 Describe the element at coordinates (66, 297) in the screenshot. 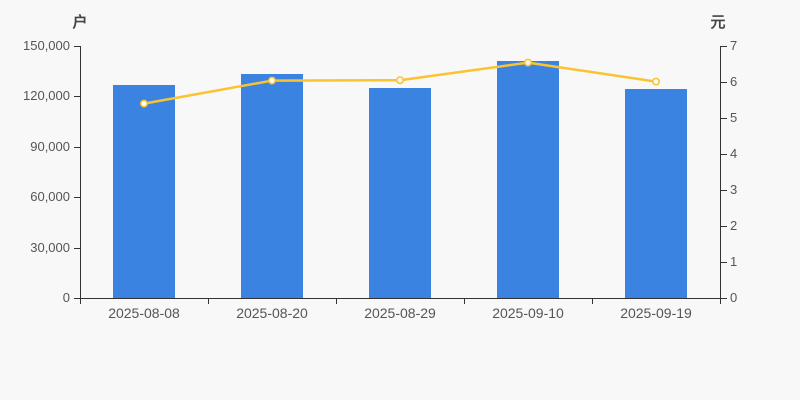

I see `left-axis-tick-label: 0` at that location.